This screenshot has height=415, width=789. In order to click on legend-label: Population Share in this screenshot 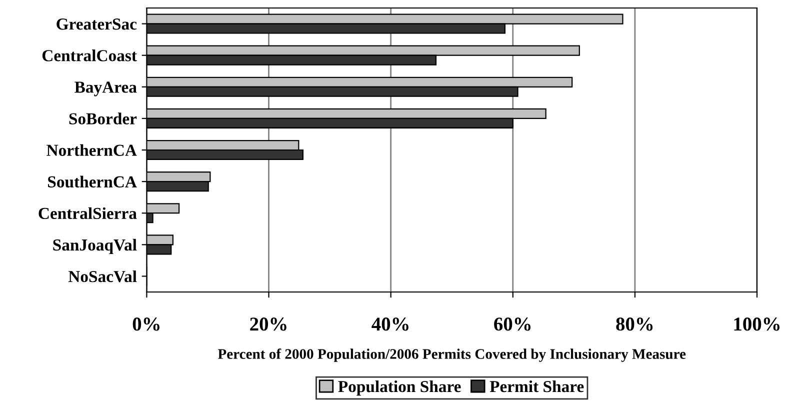, I will do `click(399, 388)`.